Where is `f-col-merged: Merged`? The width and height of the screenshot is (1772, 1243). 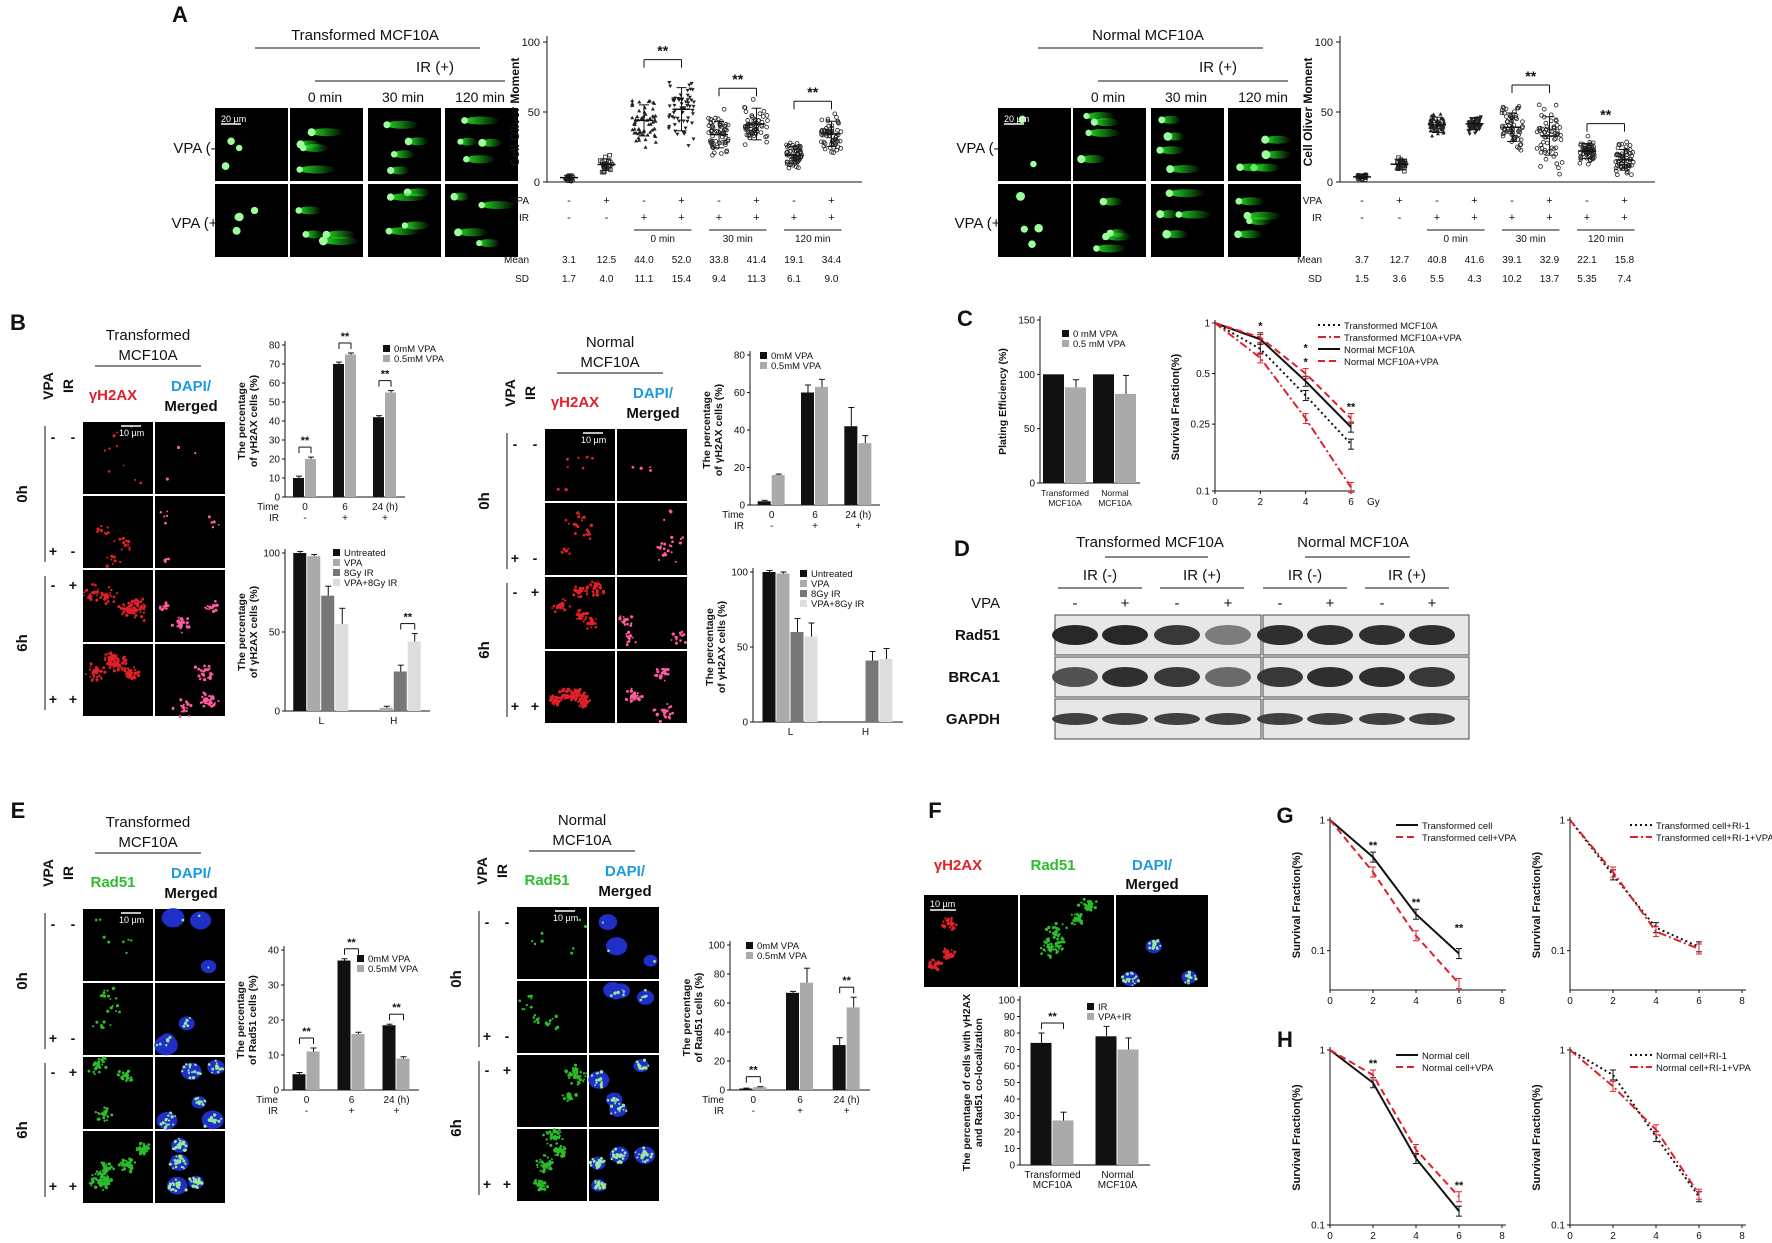
f-col-merged: Merged is located at coordinates (1151, 884).